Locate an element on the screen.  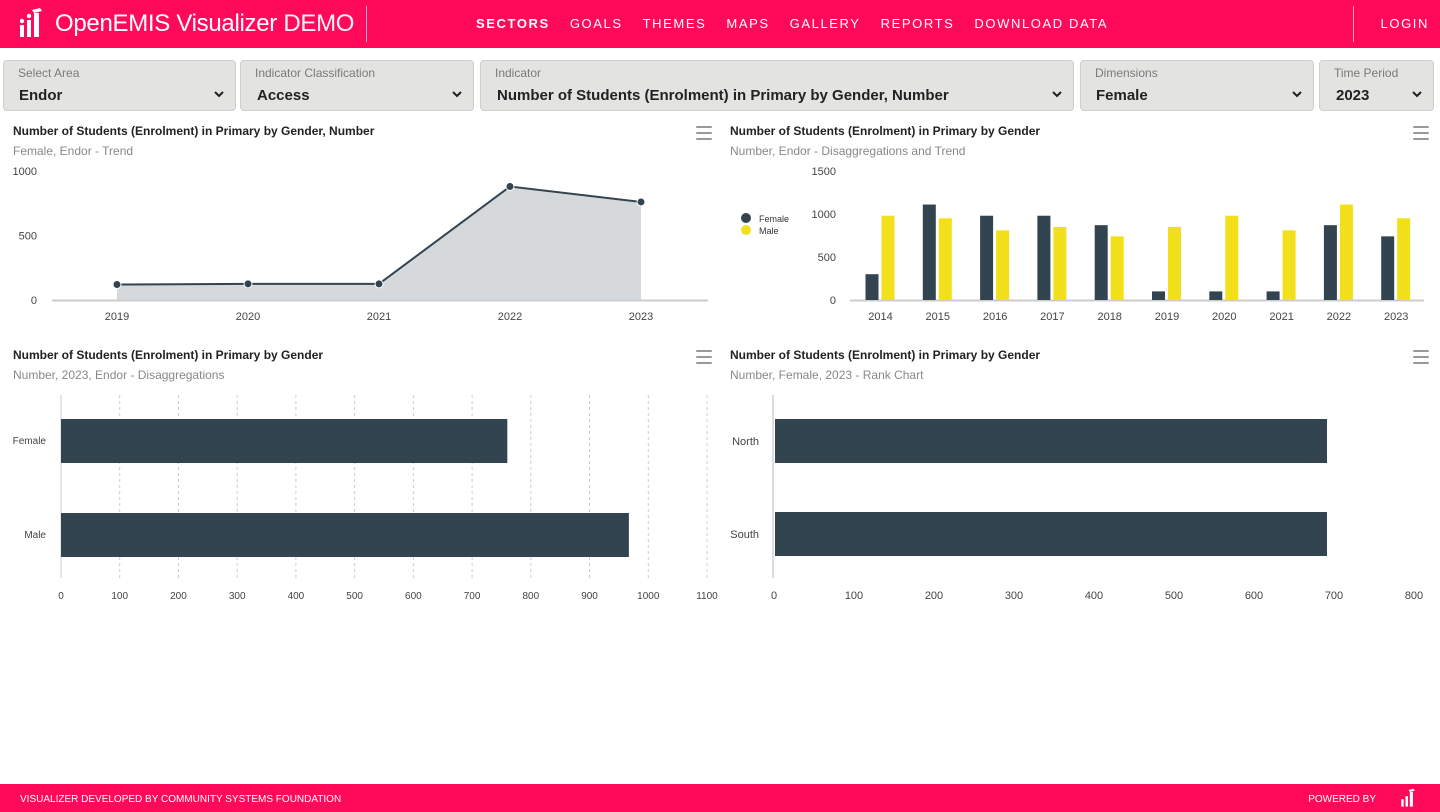
y-tick-label: 500 is located at coordinates (28, 237).